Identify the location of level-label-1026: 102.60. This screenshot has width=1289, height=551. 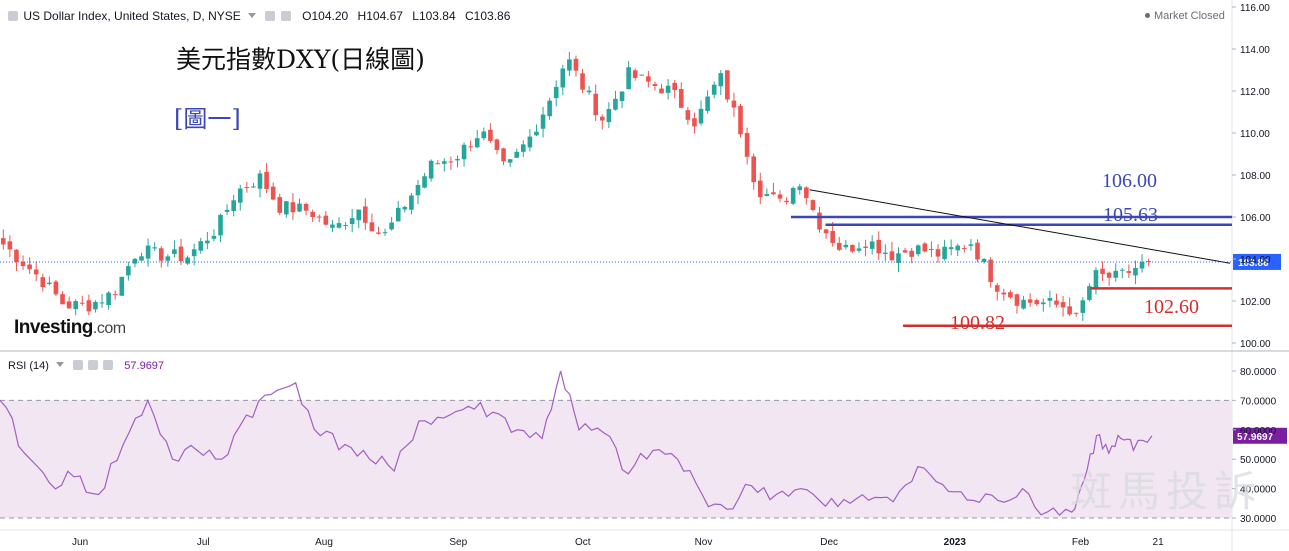
(1171, 307).